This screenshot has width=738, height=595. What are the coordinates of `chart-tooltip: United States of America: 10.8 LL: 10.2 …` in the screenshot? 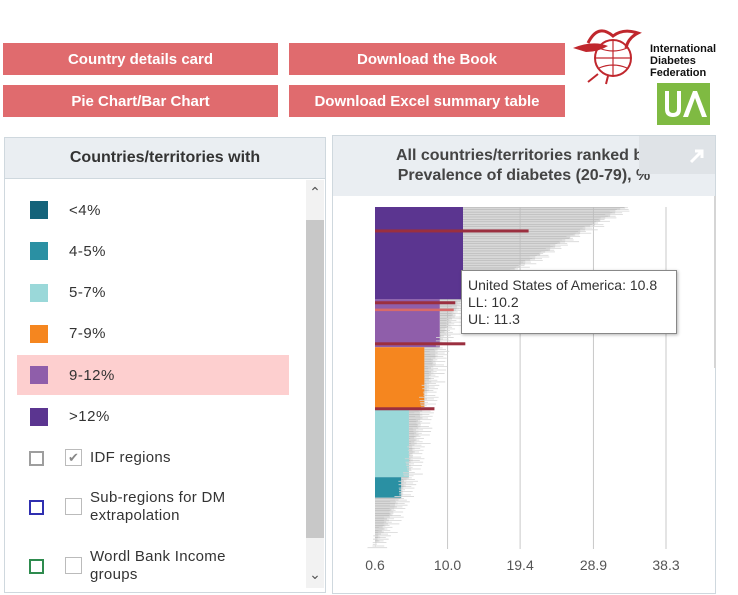 It's located at (569, 302).